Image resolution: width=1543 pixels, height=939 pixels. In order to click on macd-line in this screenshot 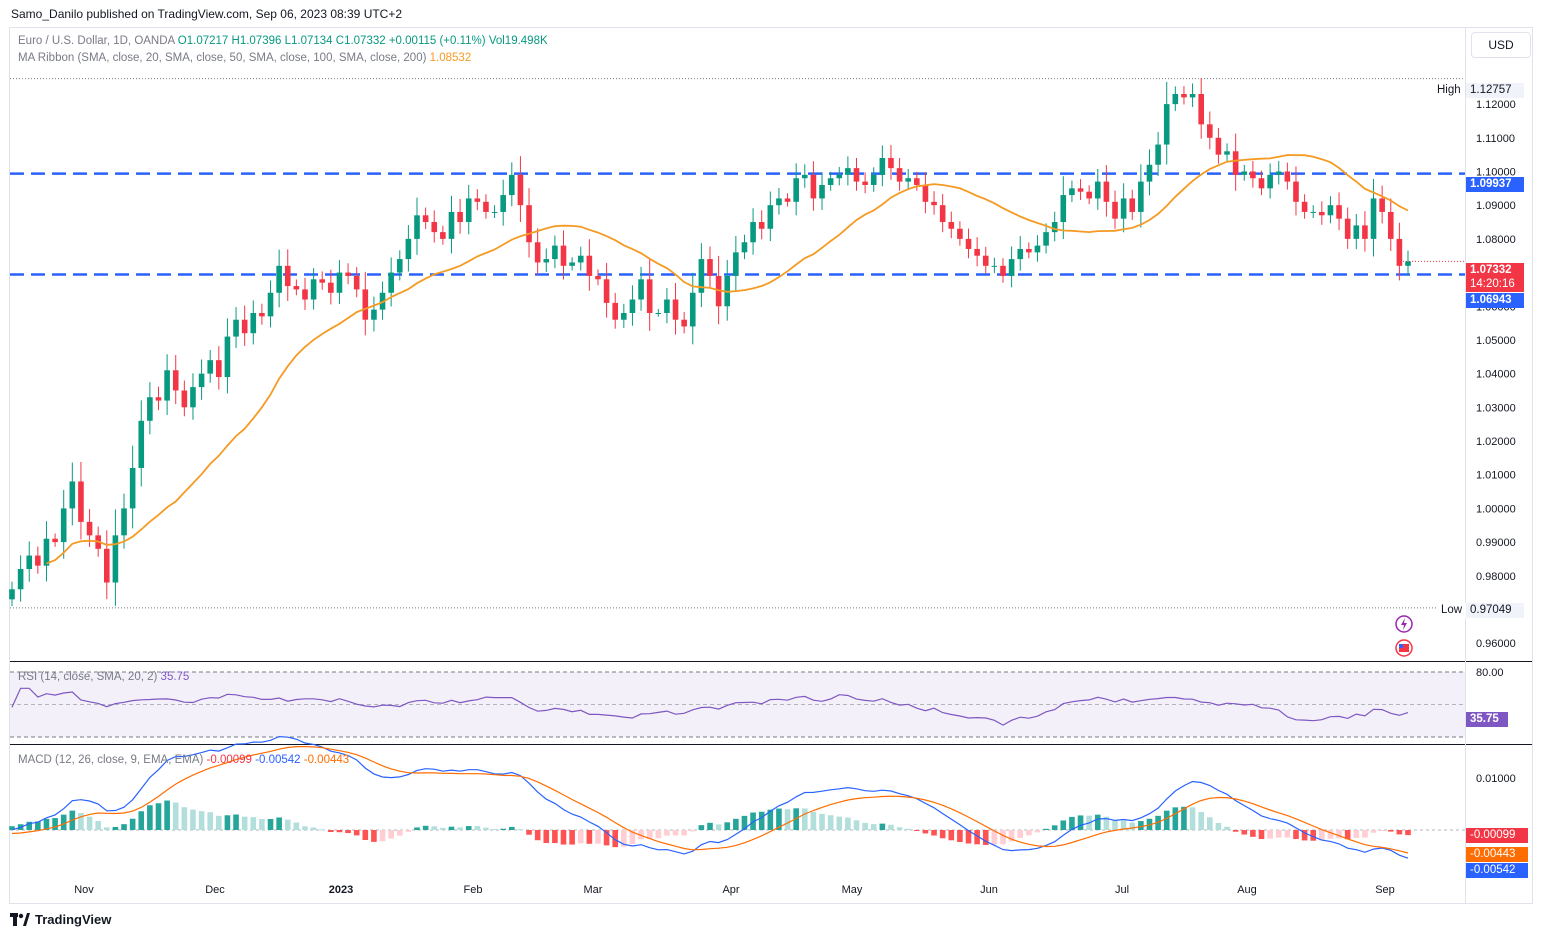, I will do `click(710, 797)`.